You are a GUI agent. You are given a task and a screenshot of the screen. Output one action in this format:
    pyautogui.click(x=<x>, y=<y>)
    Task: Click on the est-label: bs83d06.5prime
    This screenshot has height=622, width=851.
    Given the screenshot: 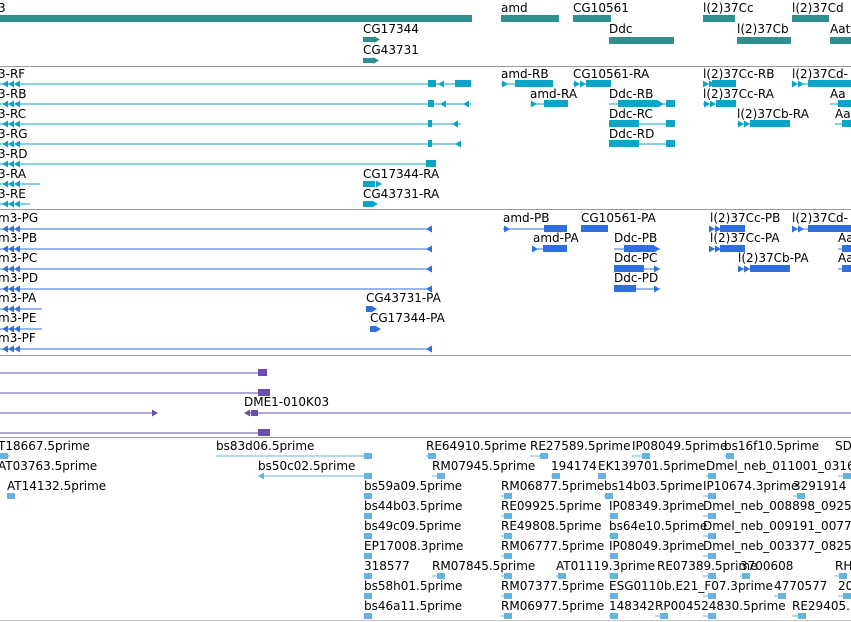 What is the action you would take?
    pyautogui.click(x=265, y=446)
    